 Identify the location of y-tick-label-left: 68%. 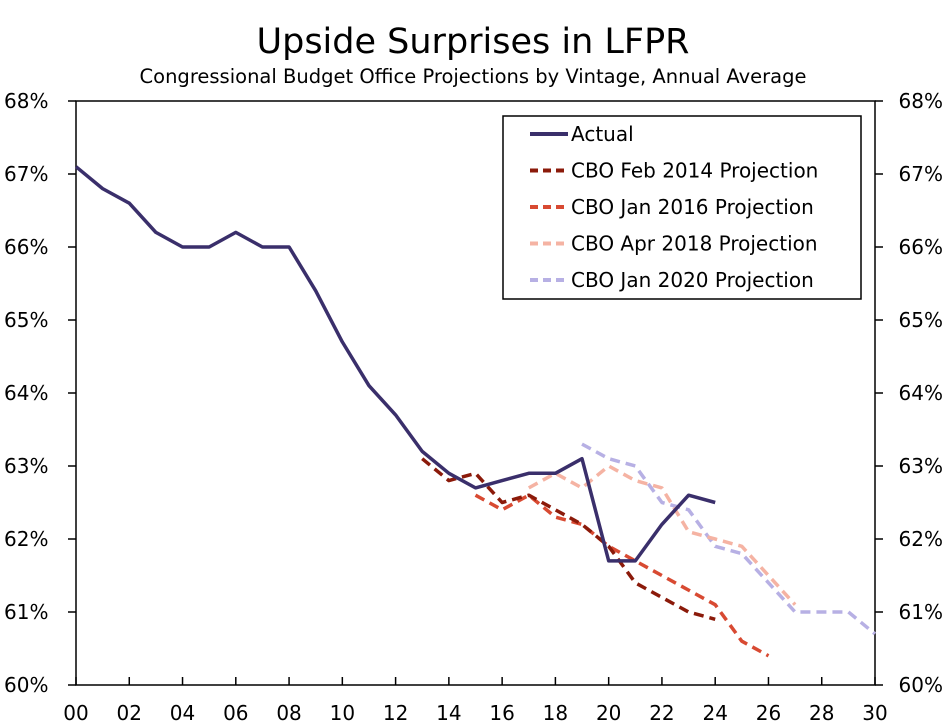
(26, 101).